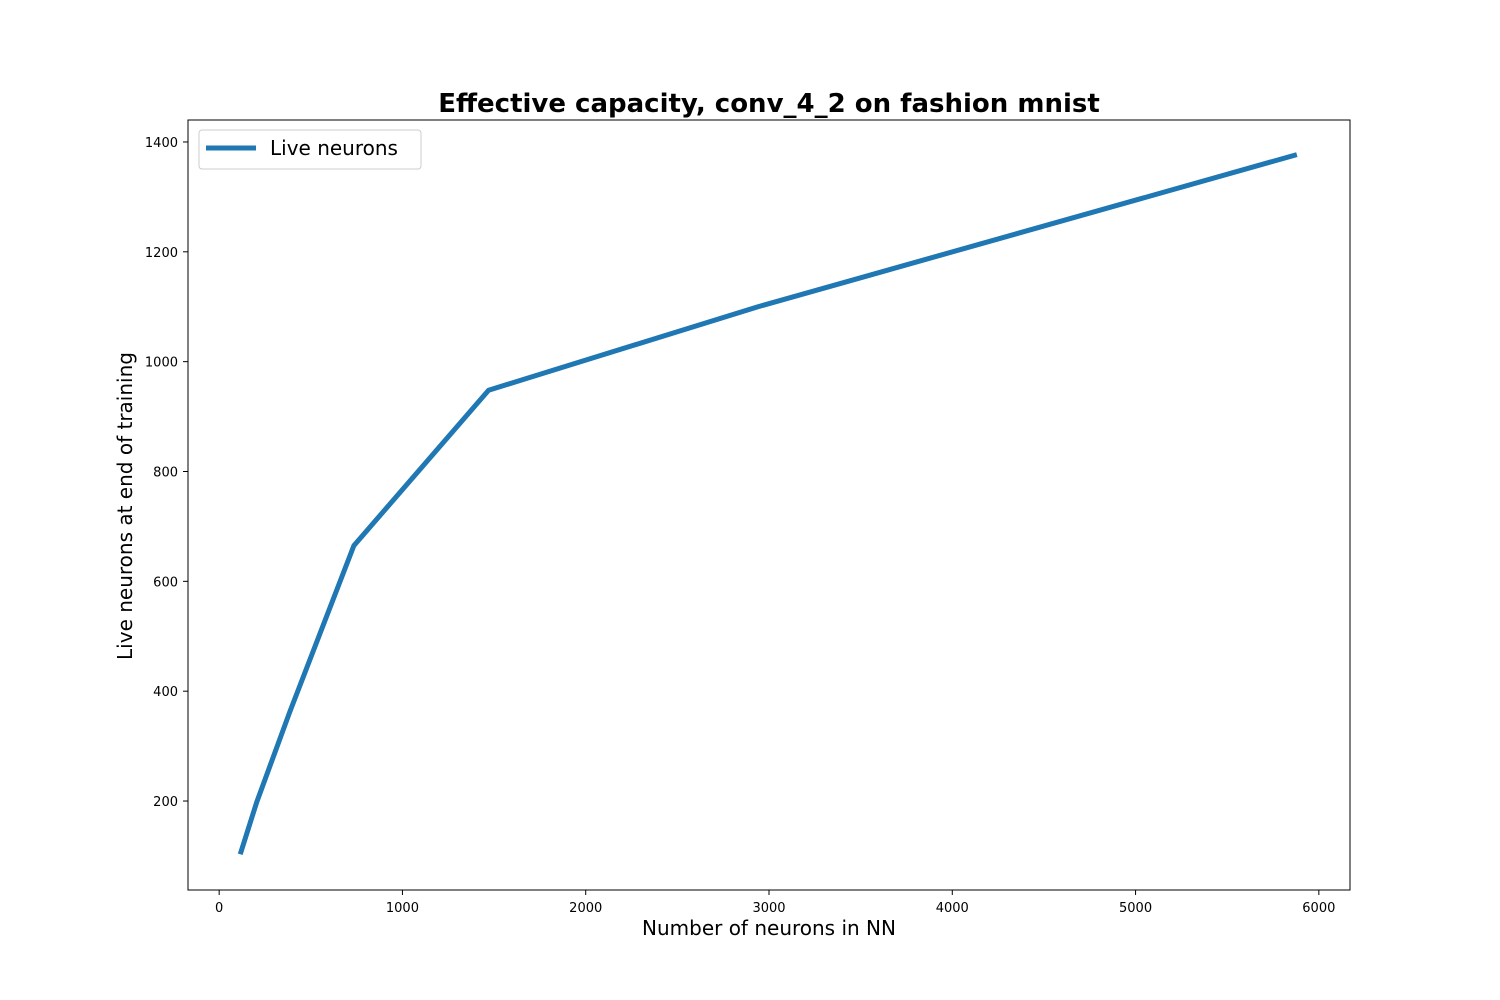 The width and height of the screenshot is (1500, 1000). I want to click on legend-box, so click(310, 149).